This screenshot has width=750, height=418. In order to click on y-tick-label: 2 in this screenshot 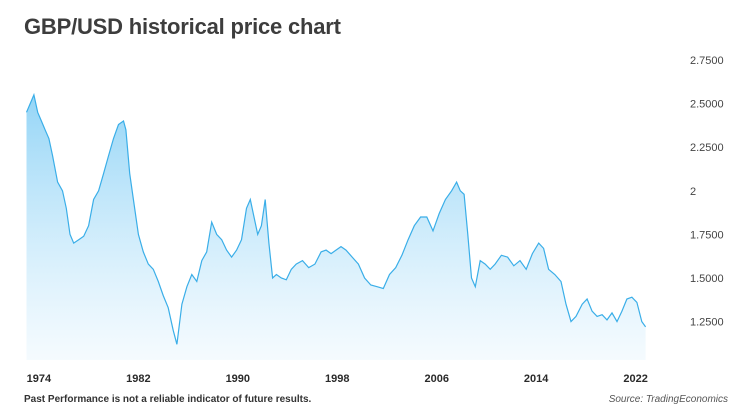, I will do `click(693, 192)`.